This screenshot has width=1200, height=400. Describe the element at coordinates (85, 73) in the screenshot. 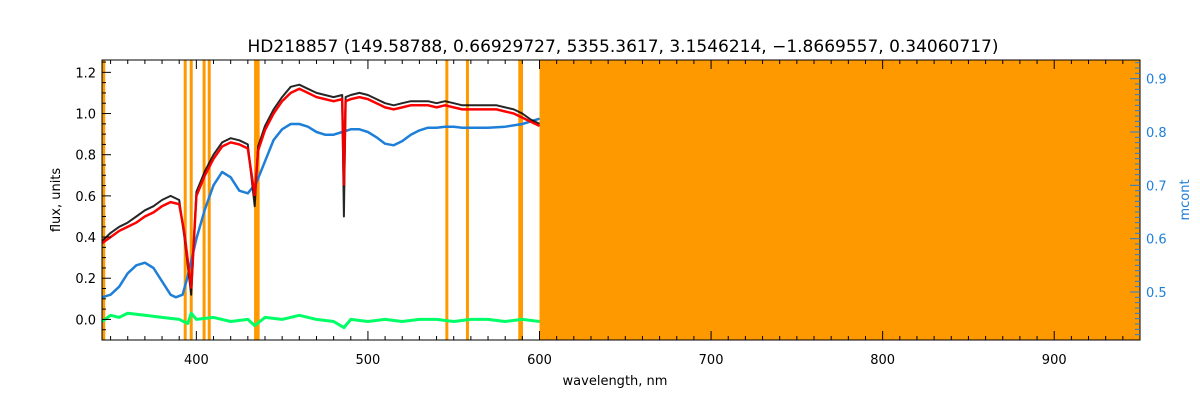

I see `y-tick-label: 1.2` at that location.